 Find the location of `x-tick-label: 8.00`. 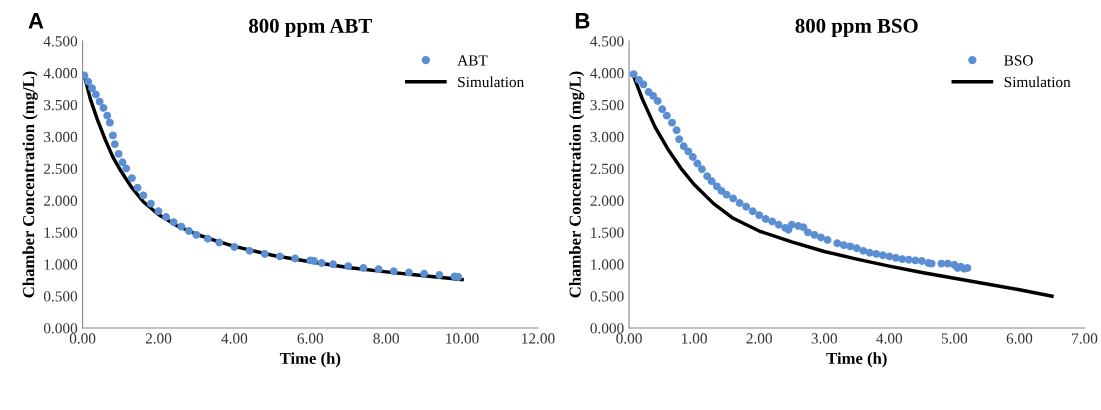

x-tick-label: 8.00 is located at coordinates (386, 338).